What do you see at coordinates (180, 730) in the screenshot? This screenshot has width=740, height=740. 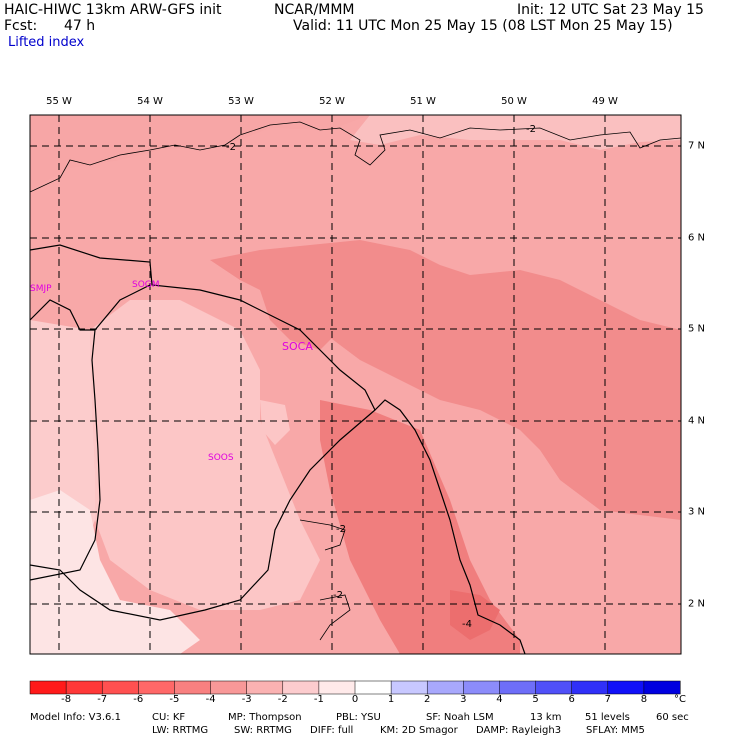 I see `lw-info: LW: RRTMG` at bounding box center [180, 730].